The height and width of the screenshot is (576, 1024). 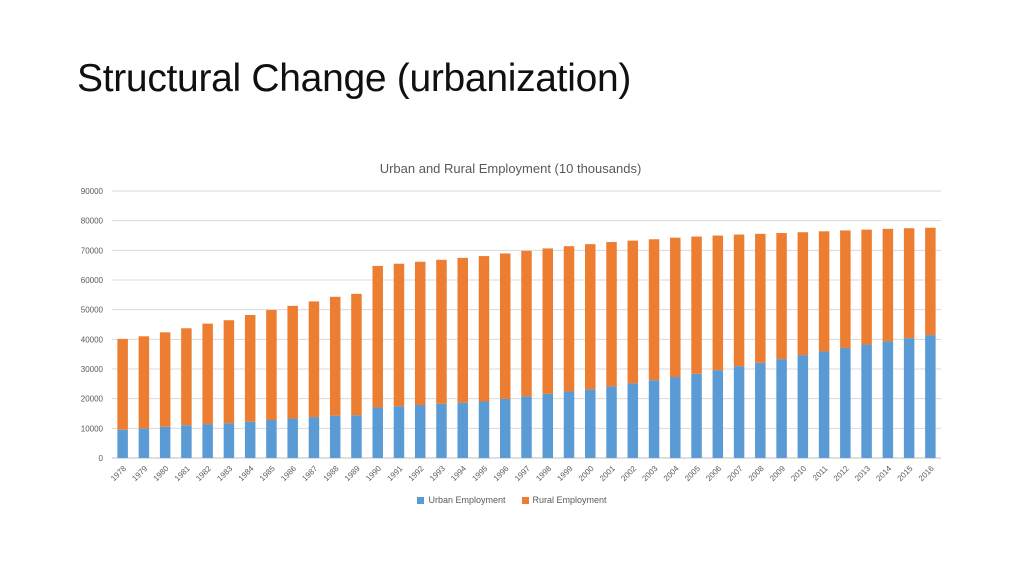 What do you see at coordinates (144, 382) in the screenshot?
I see `bar-1979-rural` at bounding box center [144, 382].